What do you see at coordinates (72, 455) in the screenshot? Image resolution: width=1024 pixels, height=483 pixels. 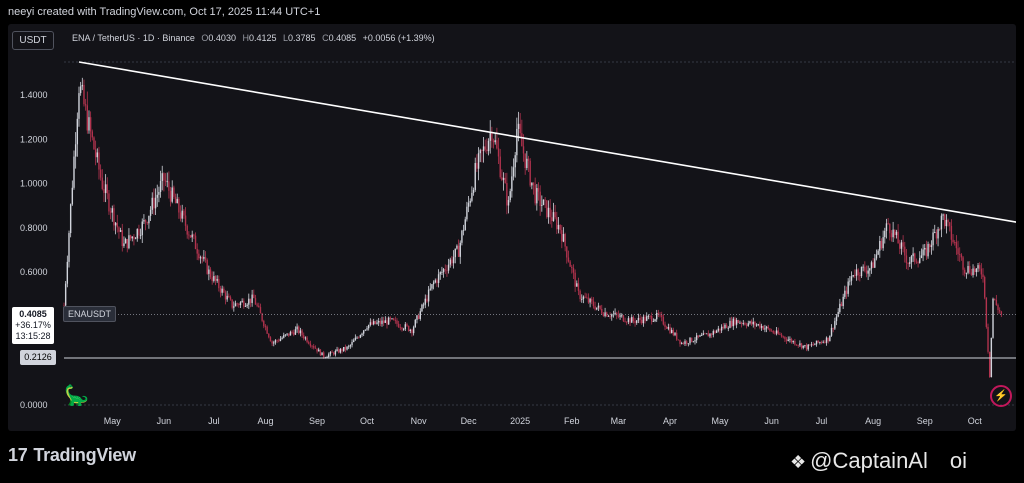 I see `tradingview-logo: 17 TradingView` at bounding box center [72, 455].